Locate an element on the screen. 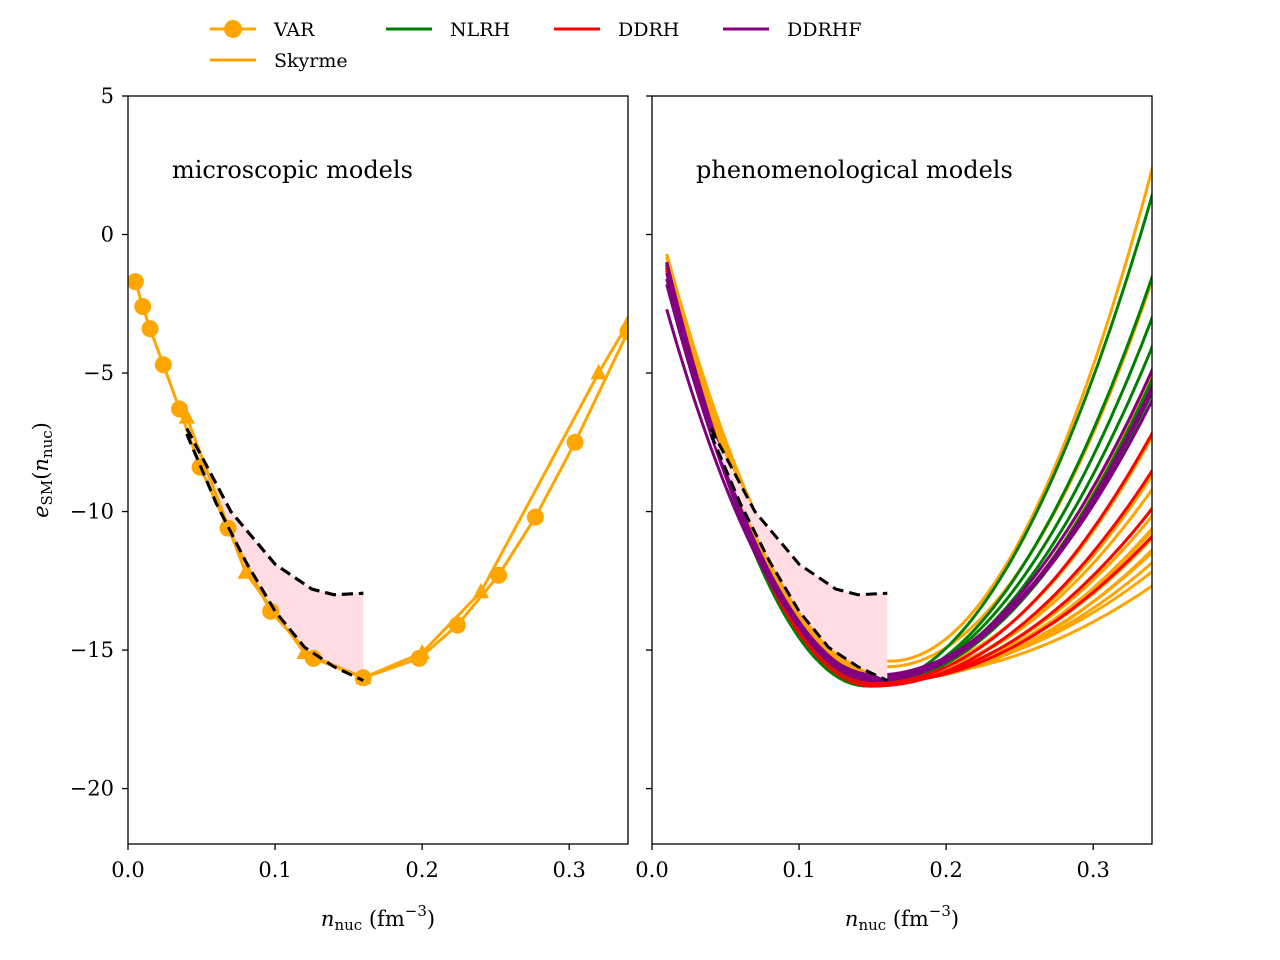  left-y-tick-label-1: 0 is located at coordinates (107, 235).